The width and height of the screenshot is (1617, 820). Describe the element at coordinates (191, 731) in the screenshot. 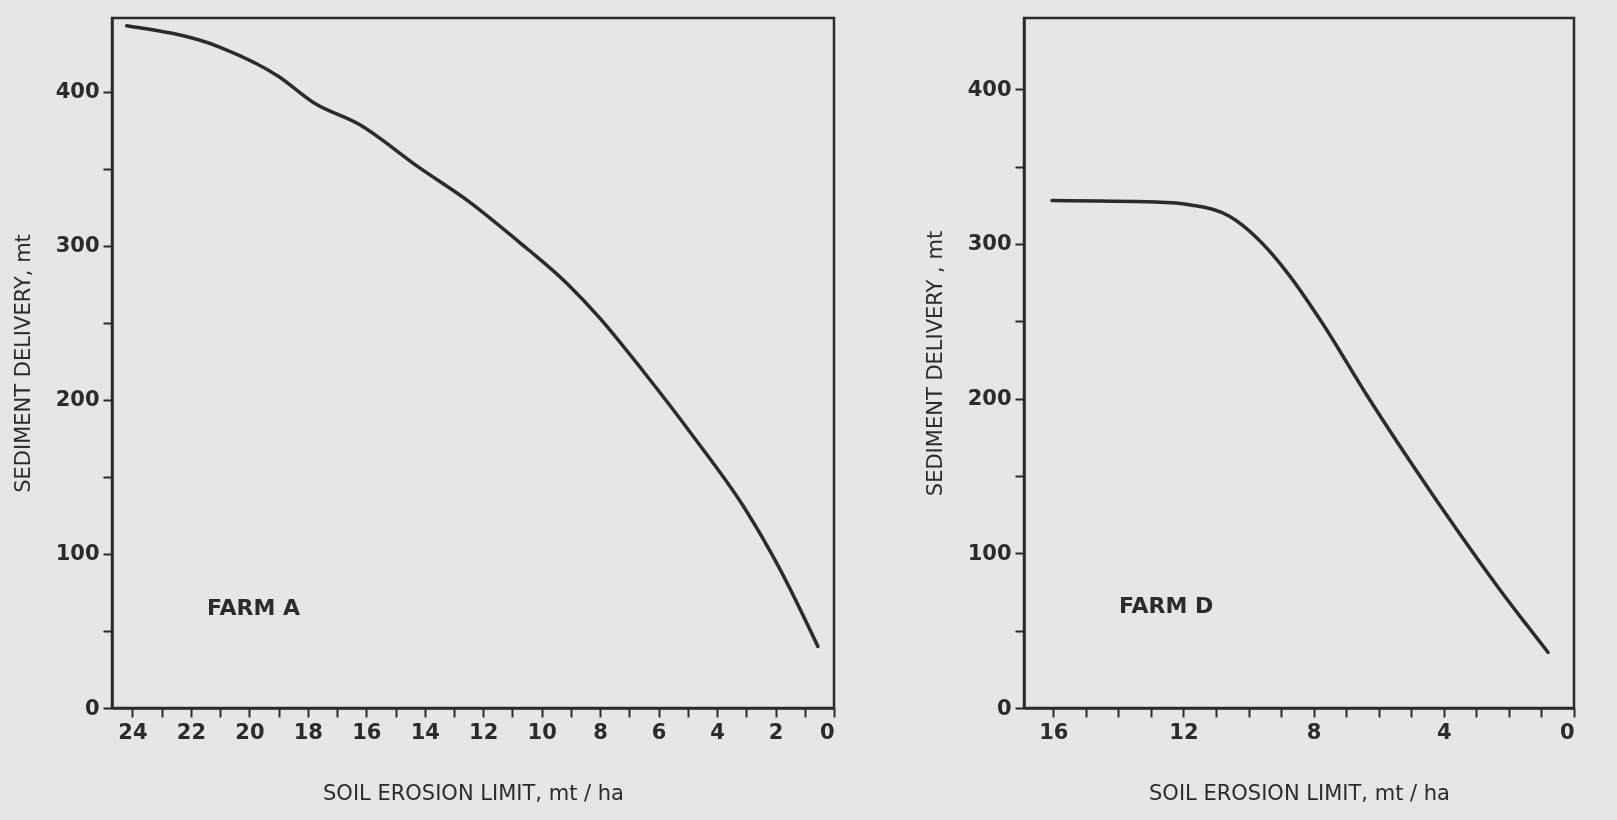

I see `x-tick-label: 22` at that location.